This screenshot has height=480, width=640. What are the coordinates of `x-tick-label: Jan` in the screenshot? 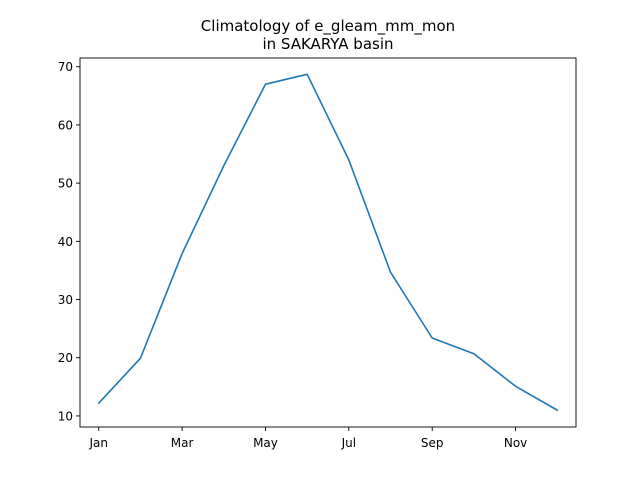 It's located at (99, 443).